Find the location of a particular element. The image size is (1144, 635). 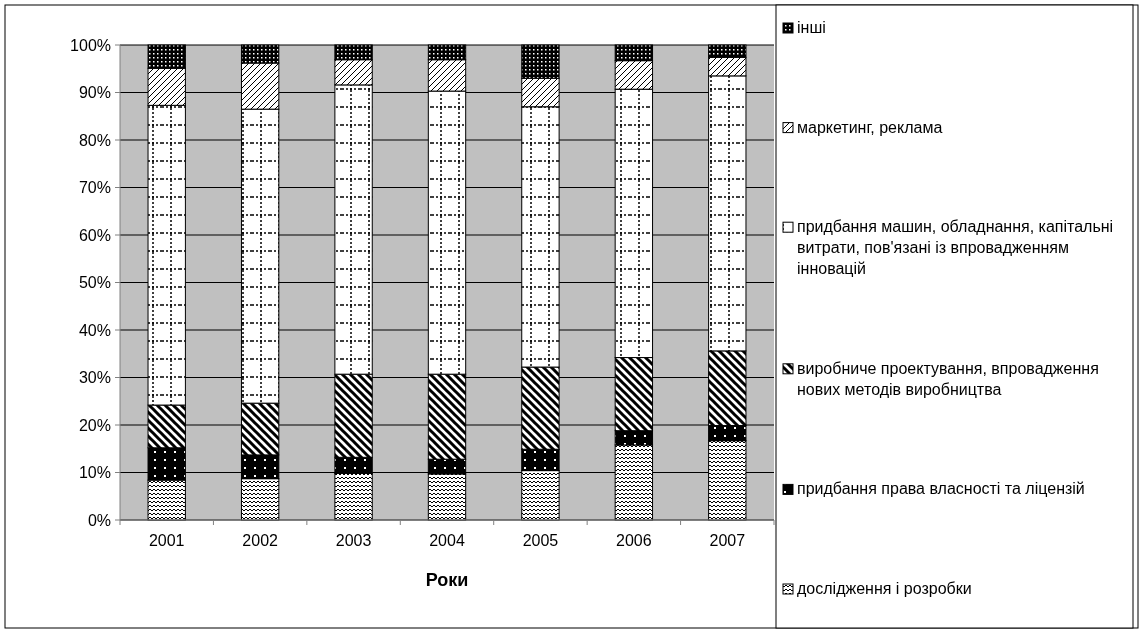

legend-label: дослідження і розробки is located at coordinates (884, 588).